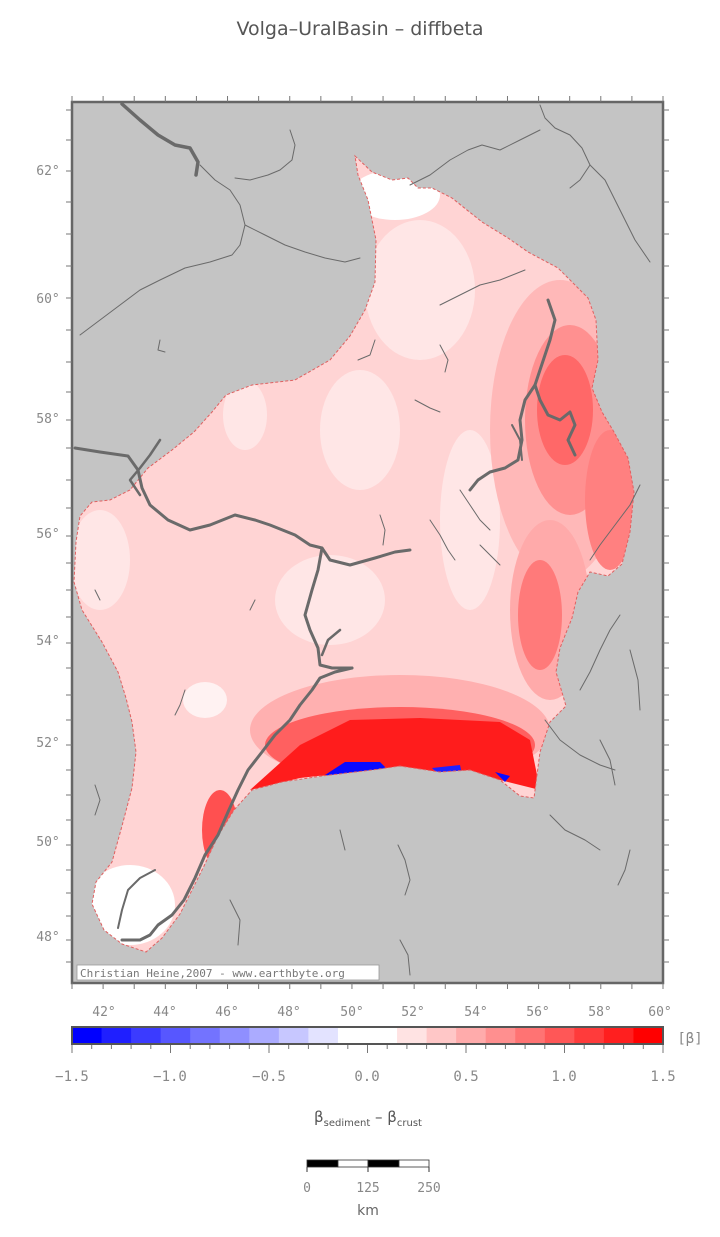  Describe the element at coordinates (537, 1012) in the screenshot. I see `lon-label: 56°` at that location.